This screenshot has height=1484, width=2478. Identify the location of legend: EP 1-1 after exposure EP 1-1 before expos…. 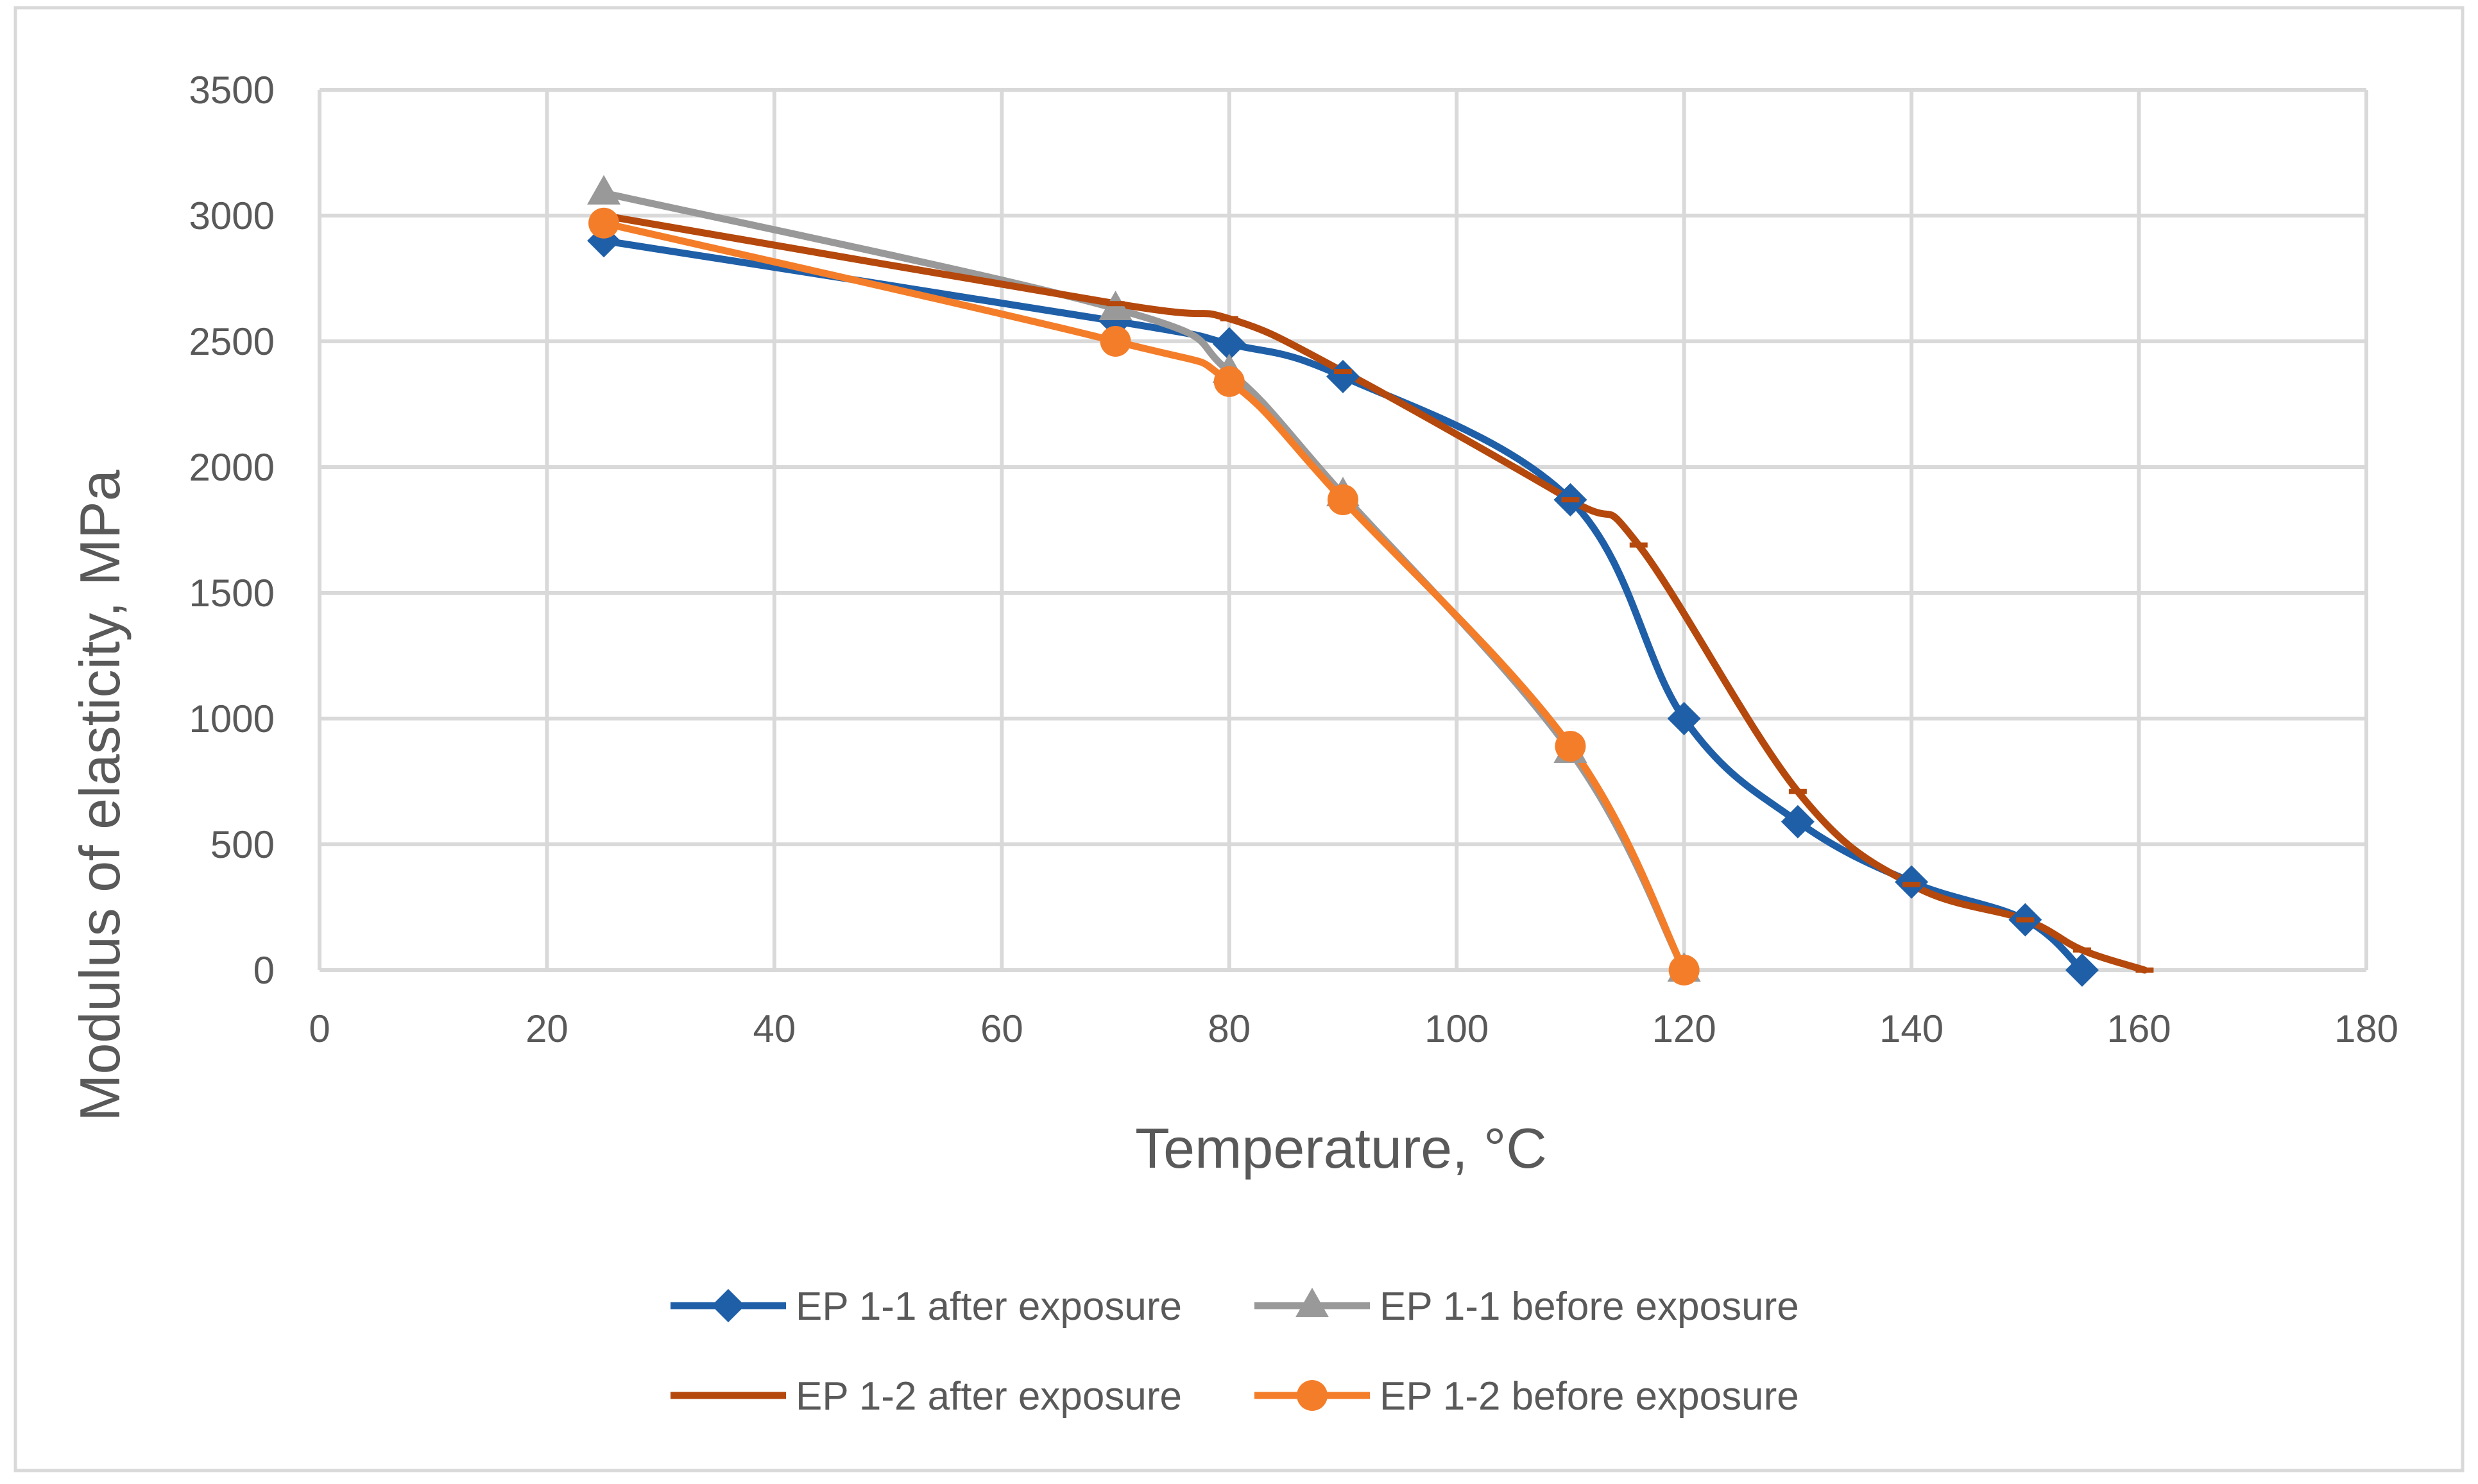
(1235, 1352).